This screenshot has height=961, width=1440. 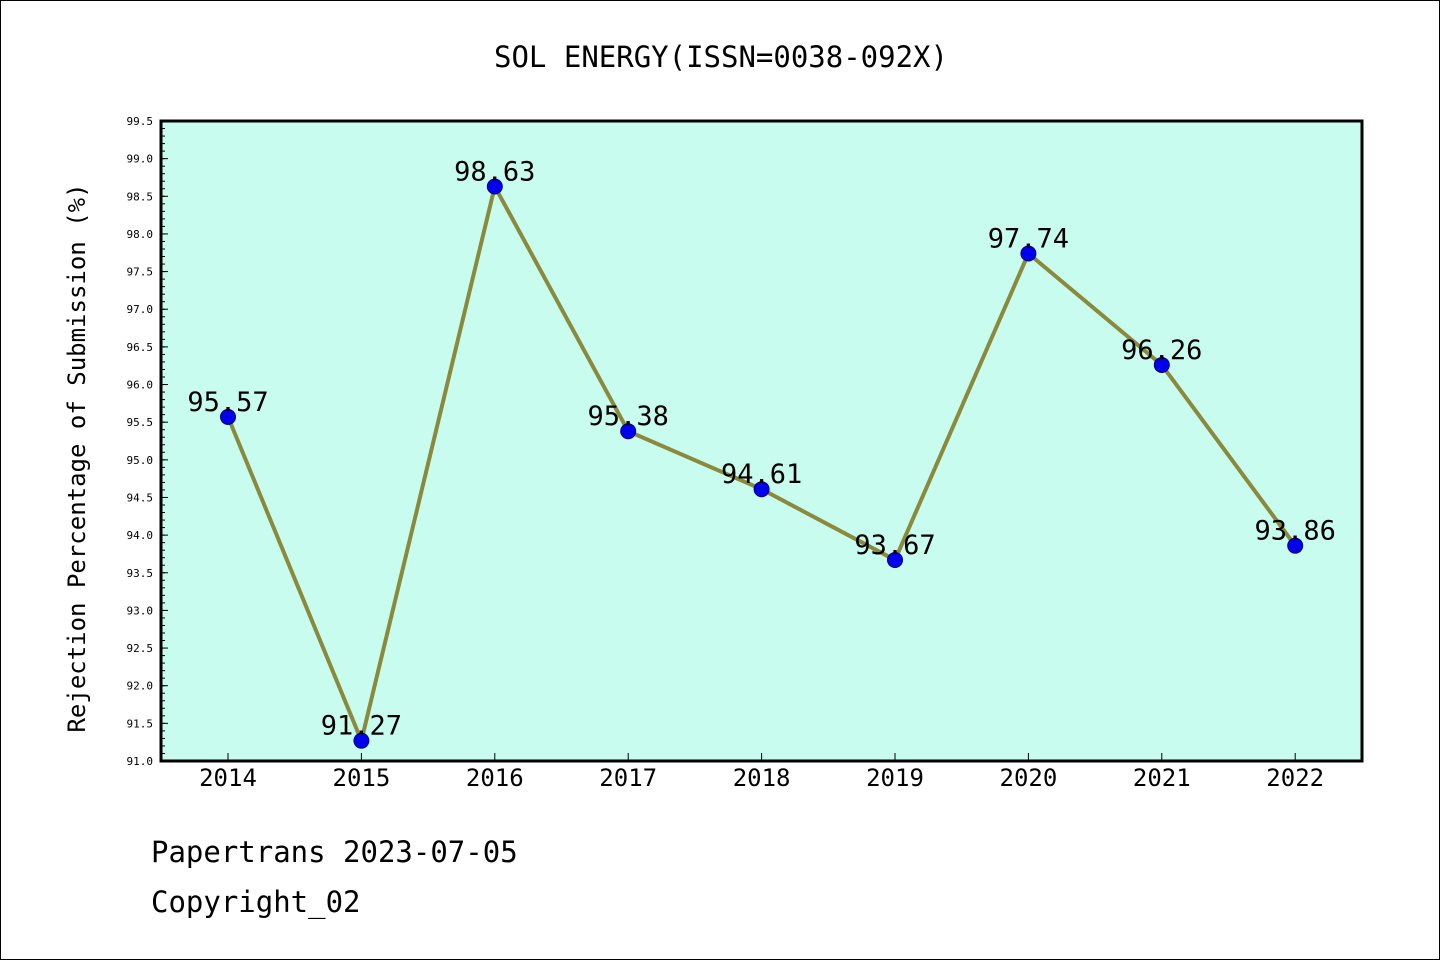 What do you see at coordinates (140, 648) in the screenshot?
I see `y-tick-label: 92.5` at bounding box center [140, 648].